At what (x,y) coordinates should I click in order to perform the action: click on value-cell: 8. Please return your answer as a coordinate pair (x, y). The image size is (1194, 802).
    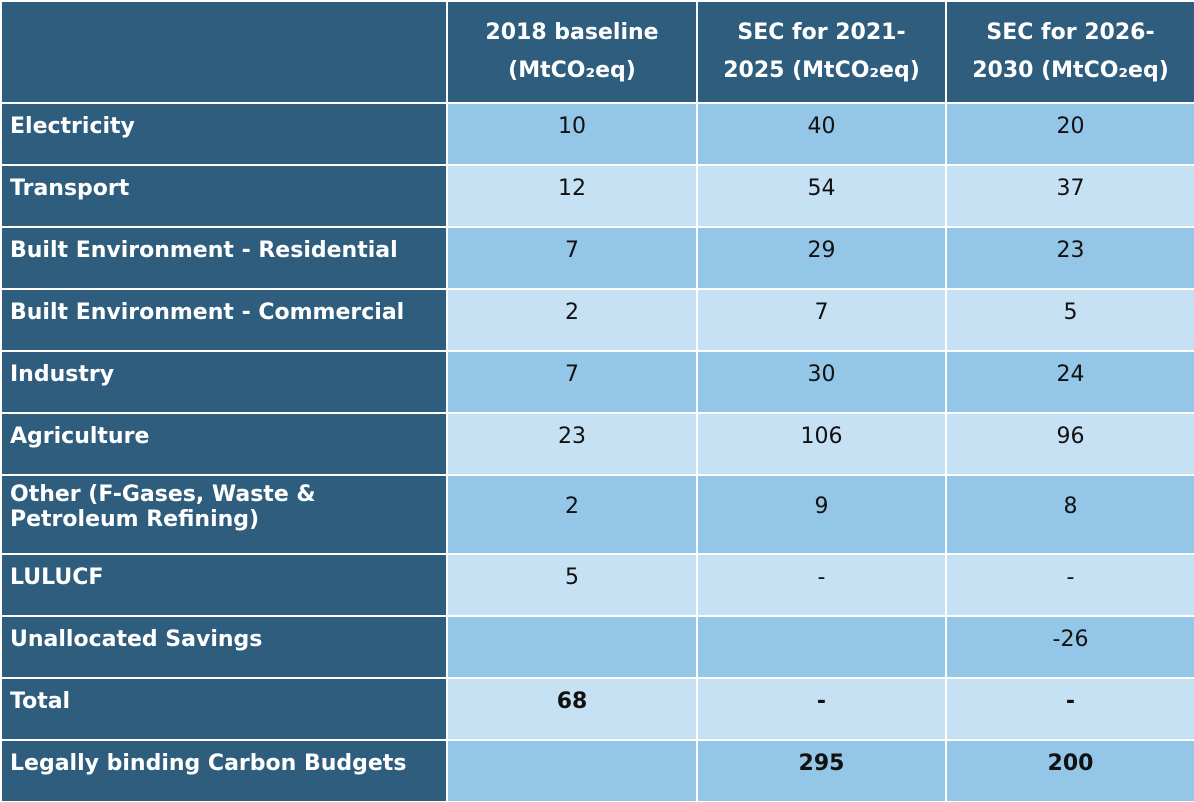
    Looking at the image, I should click on (1069, 514).